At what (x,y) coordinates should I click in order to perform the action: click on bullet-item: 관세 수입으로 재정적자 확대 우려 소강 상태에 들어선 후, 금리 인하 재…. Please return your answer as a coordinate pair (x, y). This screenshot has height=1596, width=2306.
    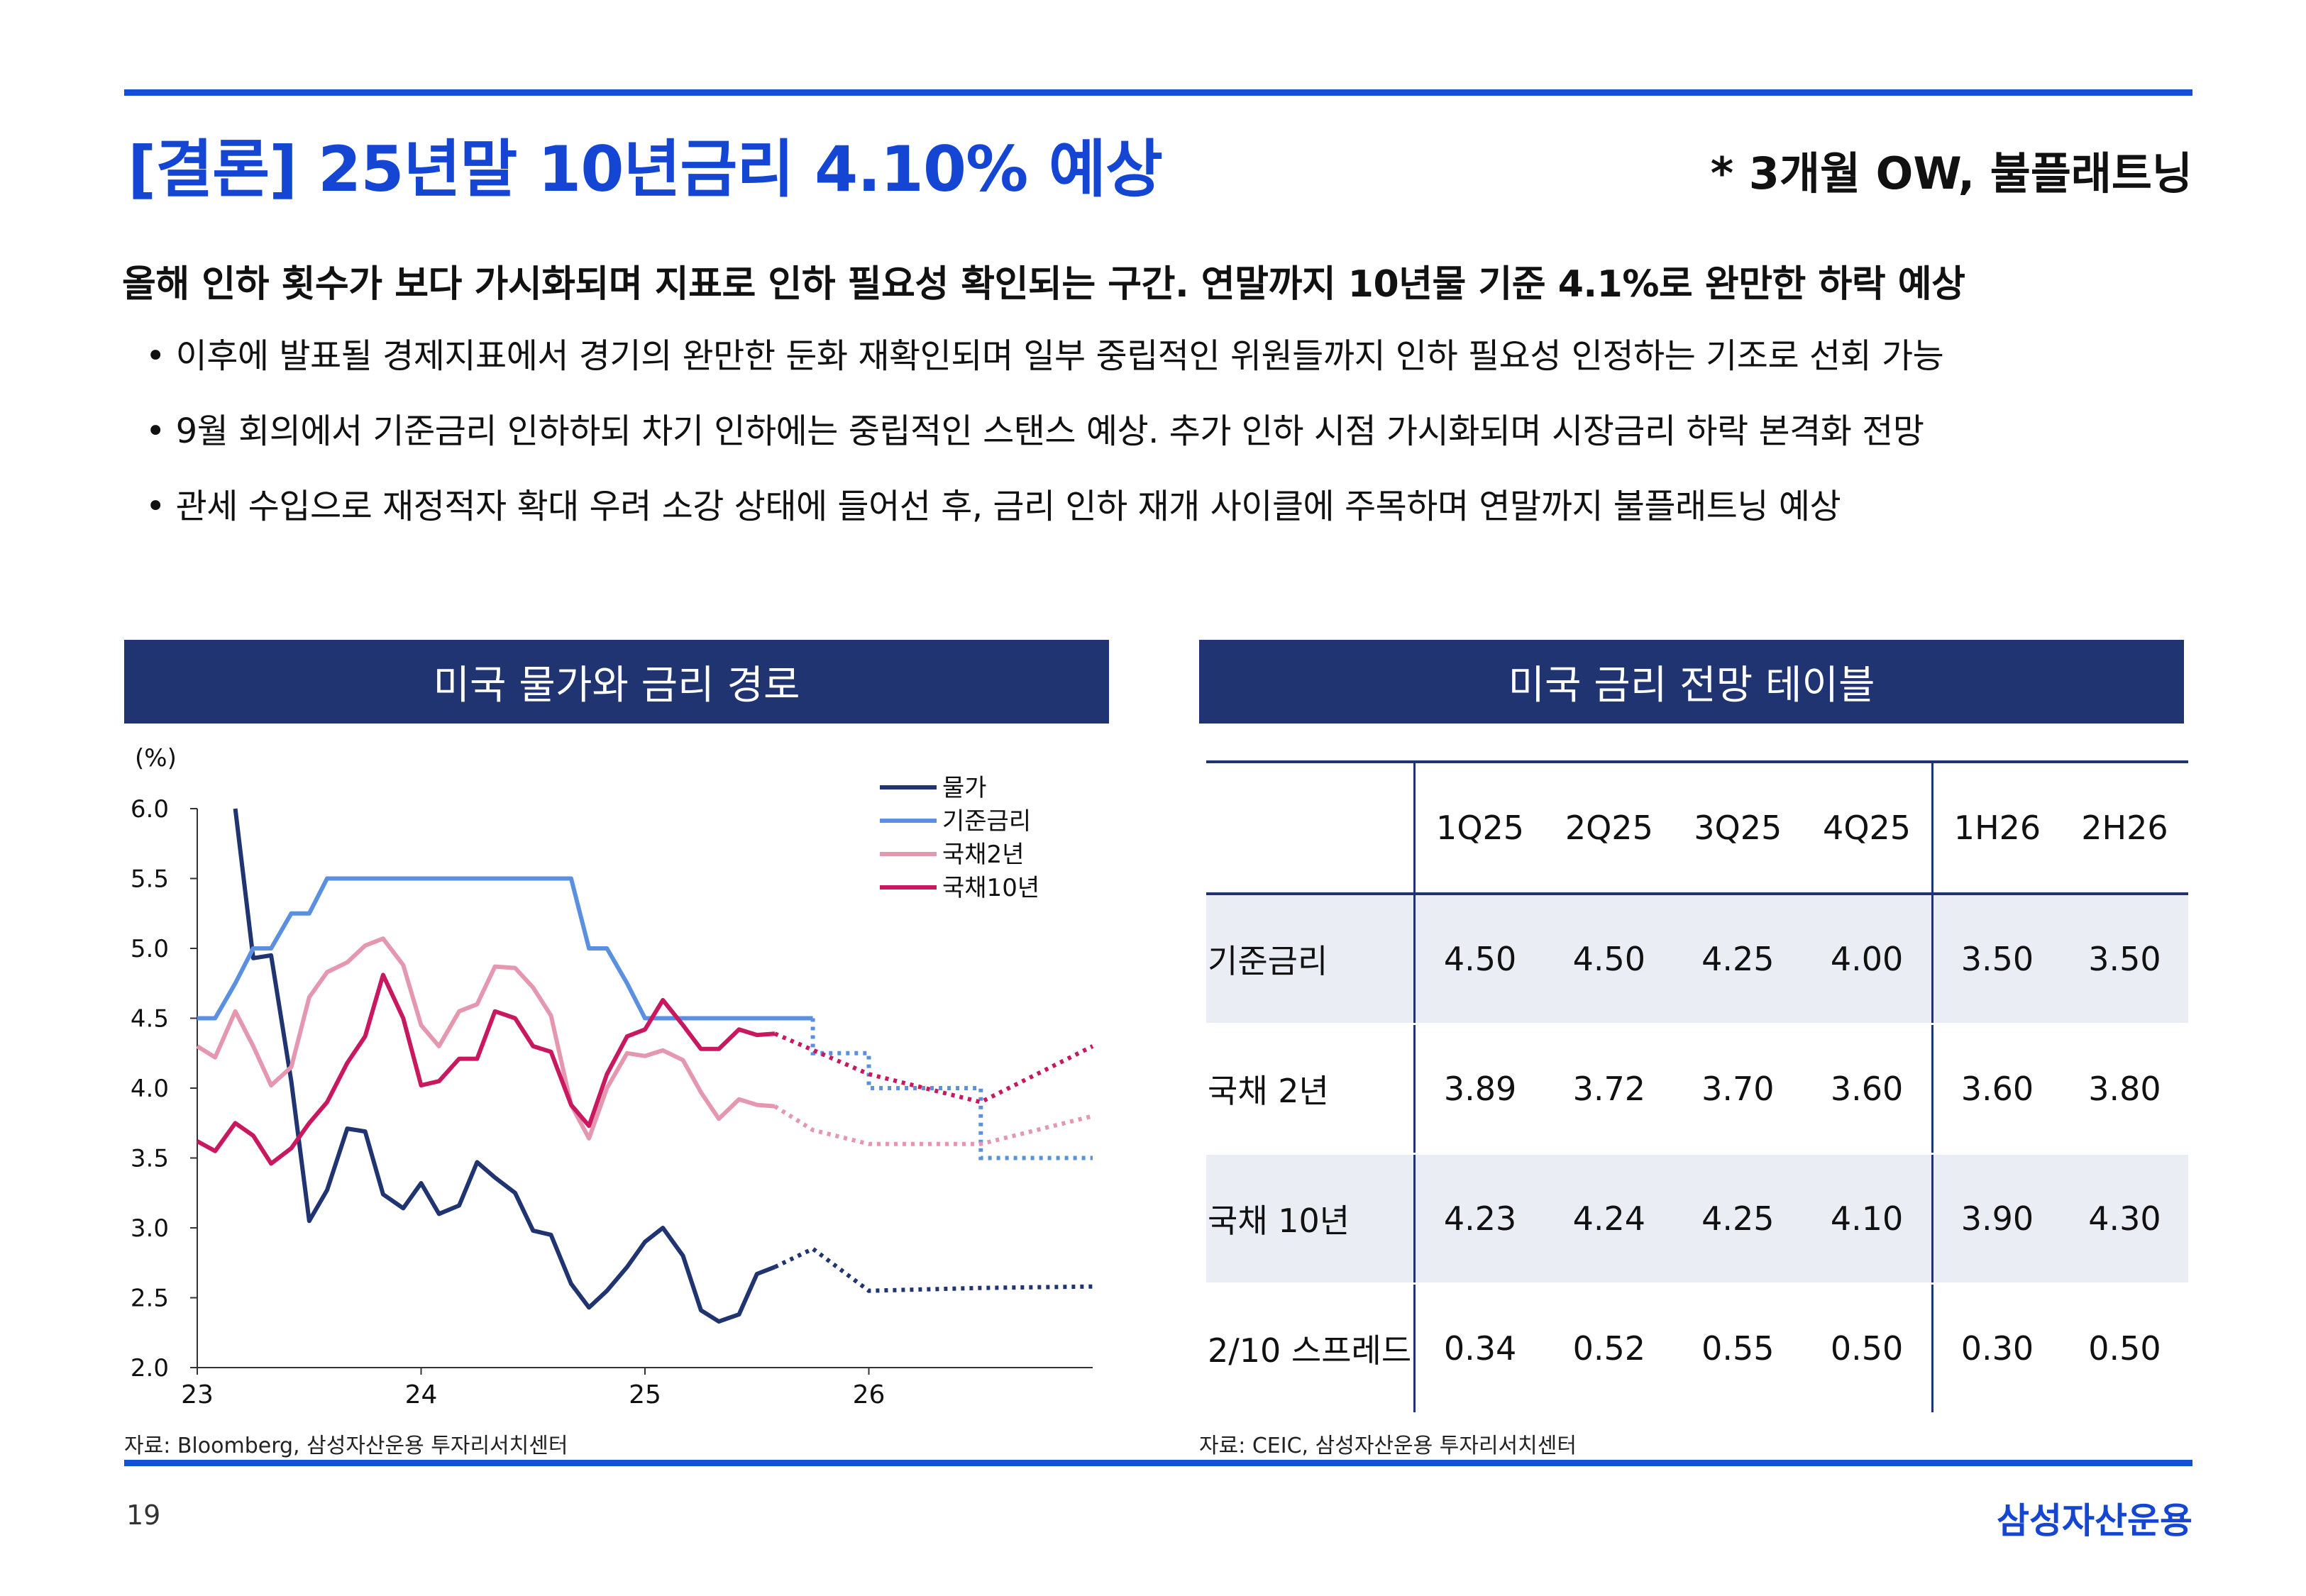
    Looking at the image, I should click on (1044, 516).